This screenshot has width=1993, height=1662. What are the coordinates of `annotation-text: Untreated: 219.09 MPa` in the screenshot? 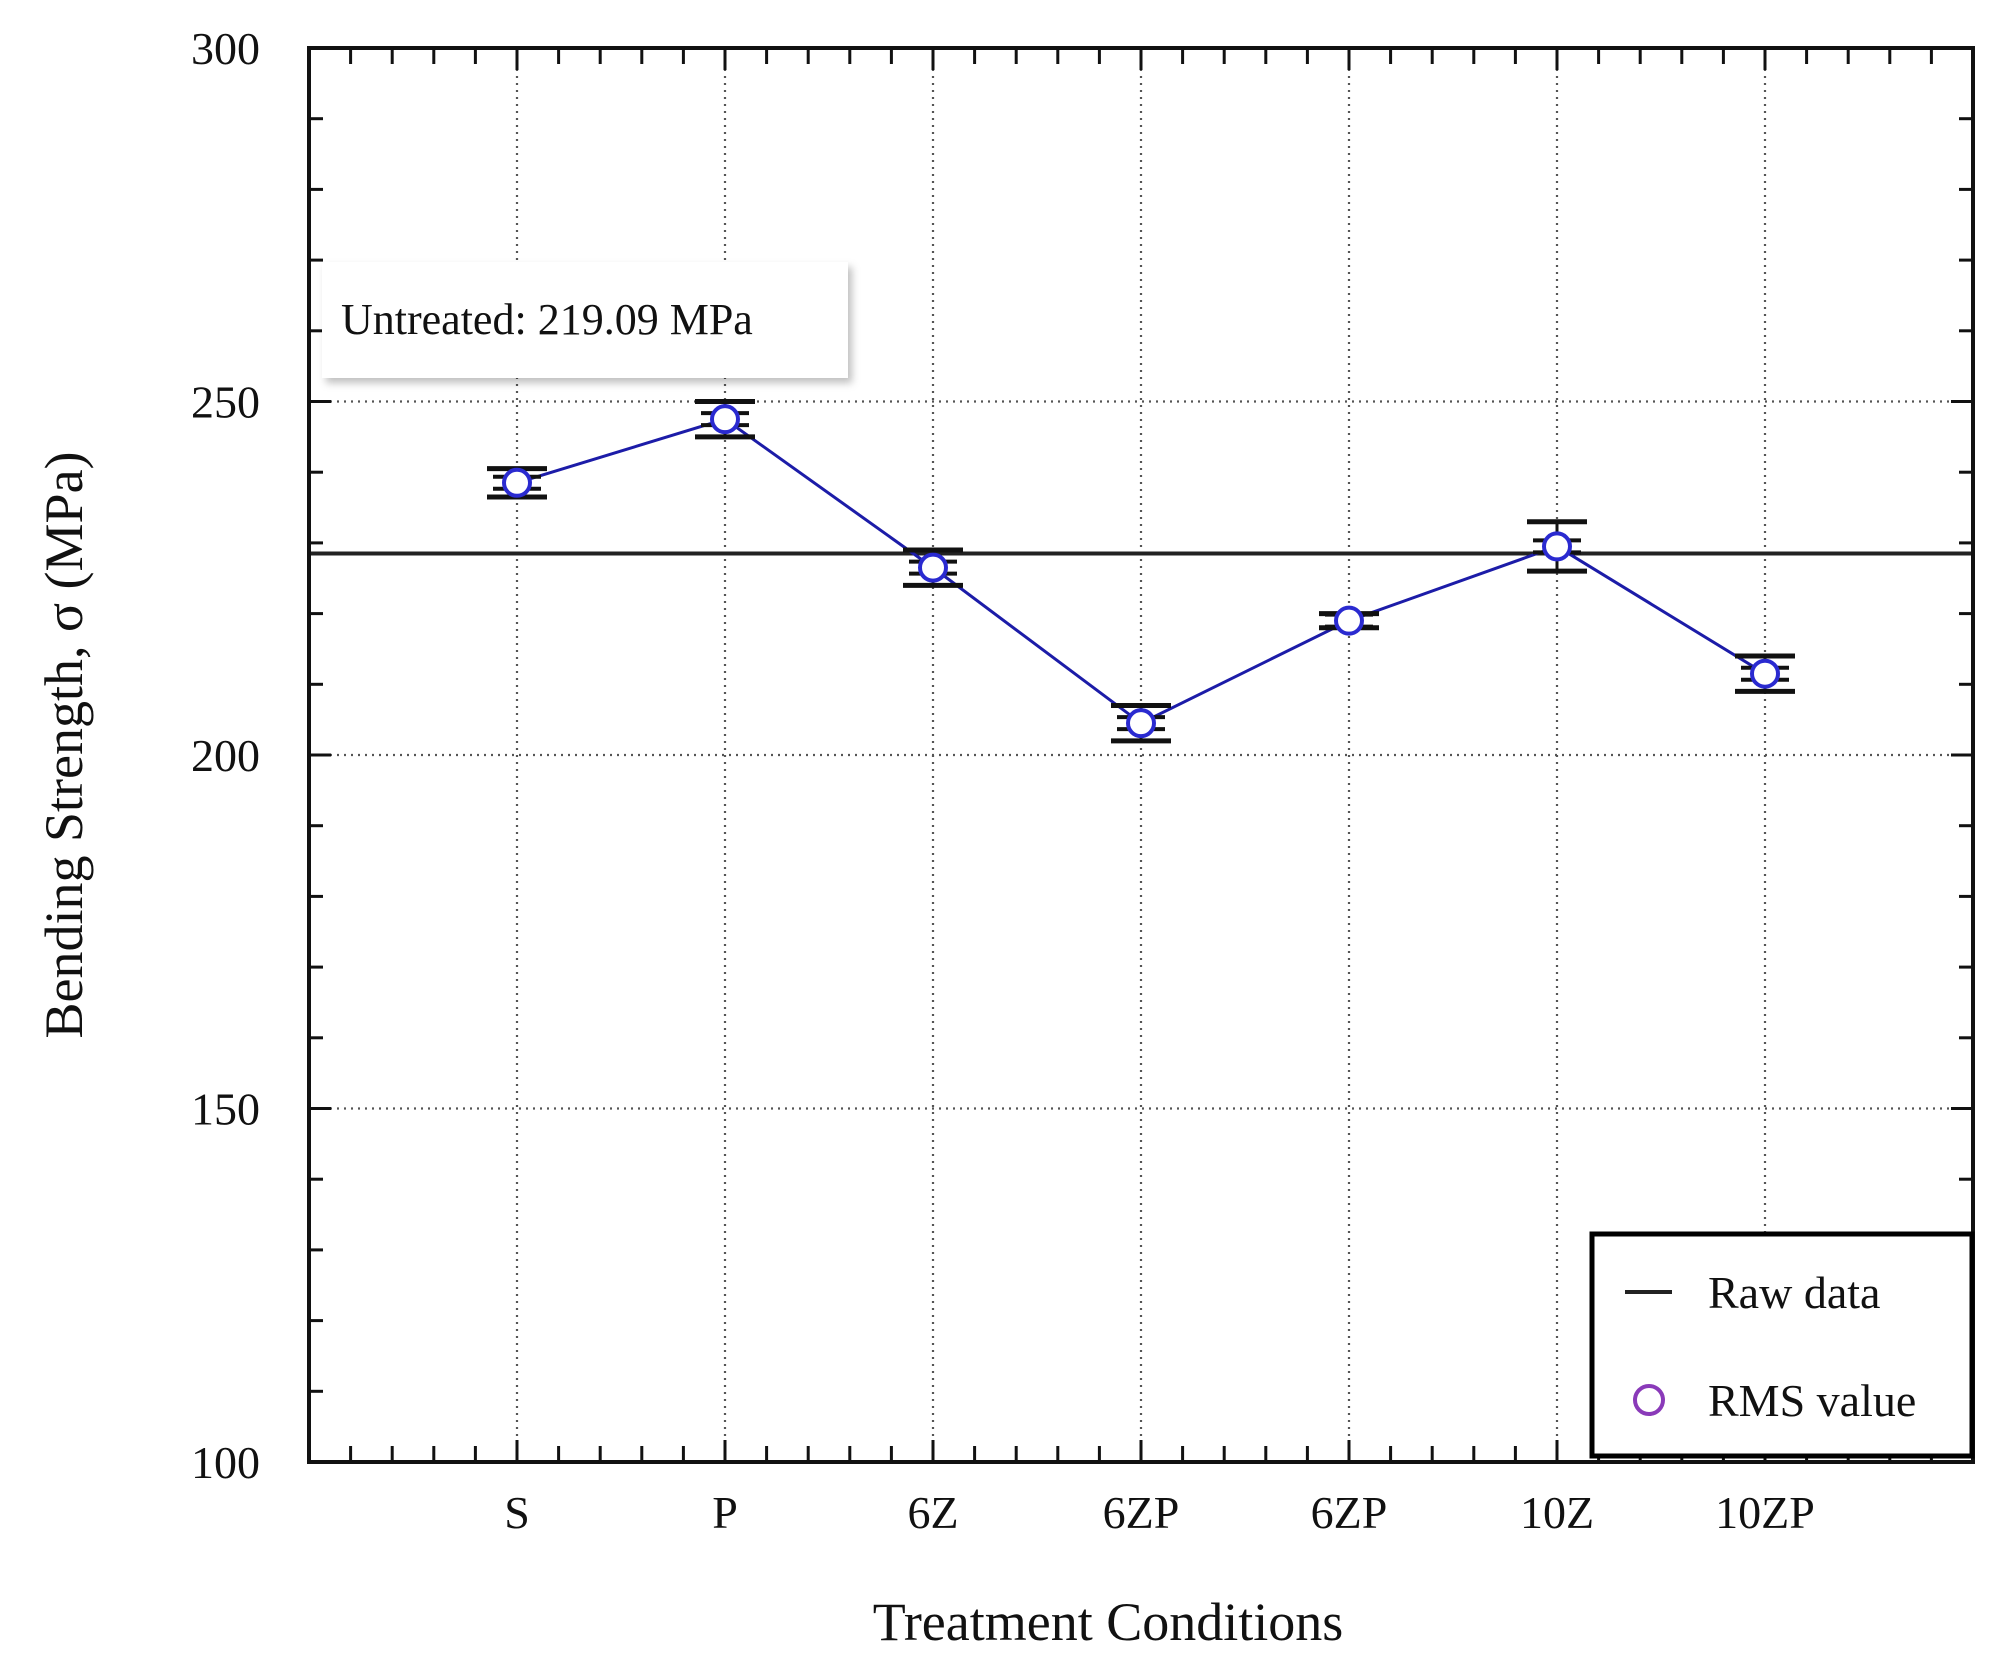 It's located at (547, 319).